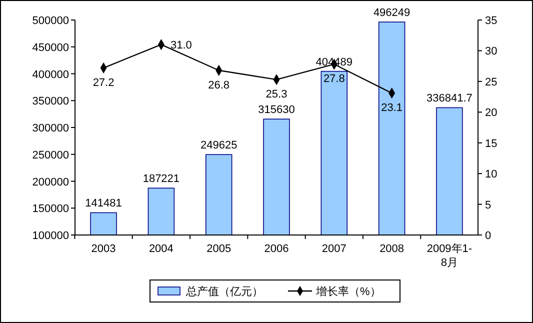 The width and height of the screenshot is (533, 323). Describe the element at coordinates (224, 291) in the screenshot. I see `legend-label: 总产值（亿元）` at that location.